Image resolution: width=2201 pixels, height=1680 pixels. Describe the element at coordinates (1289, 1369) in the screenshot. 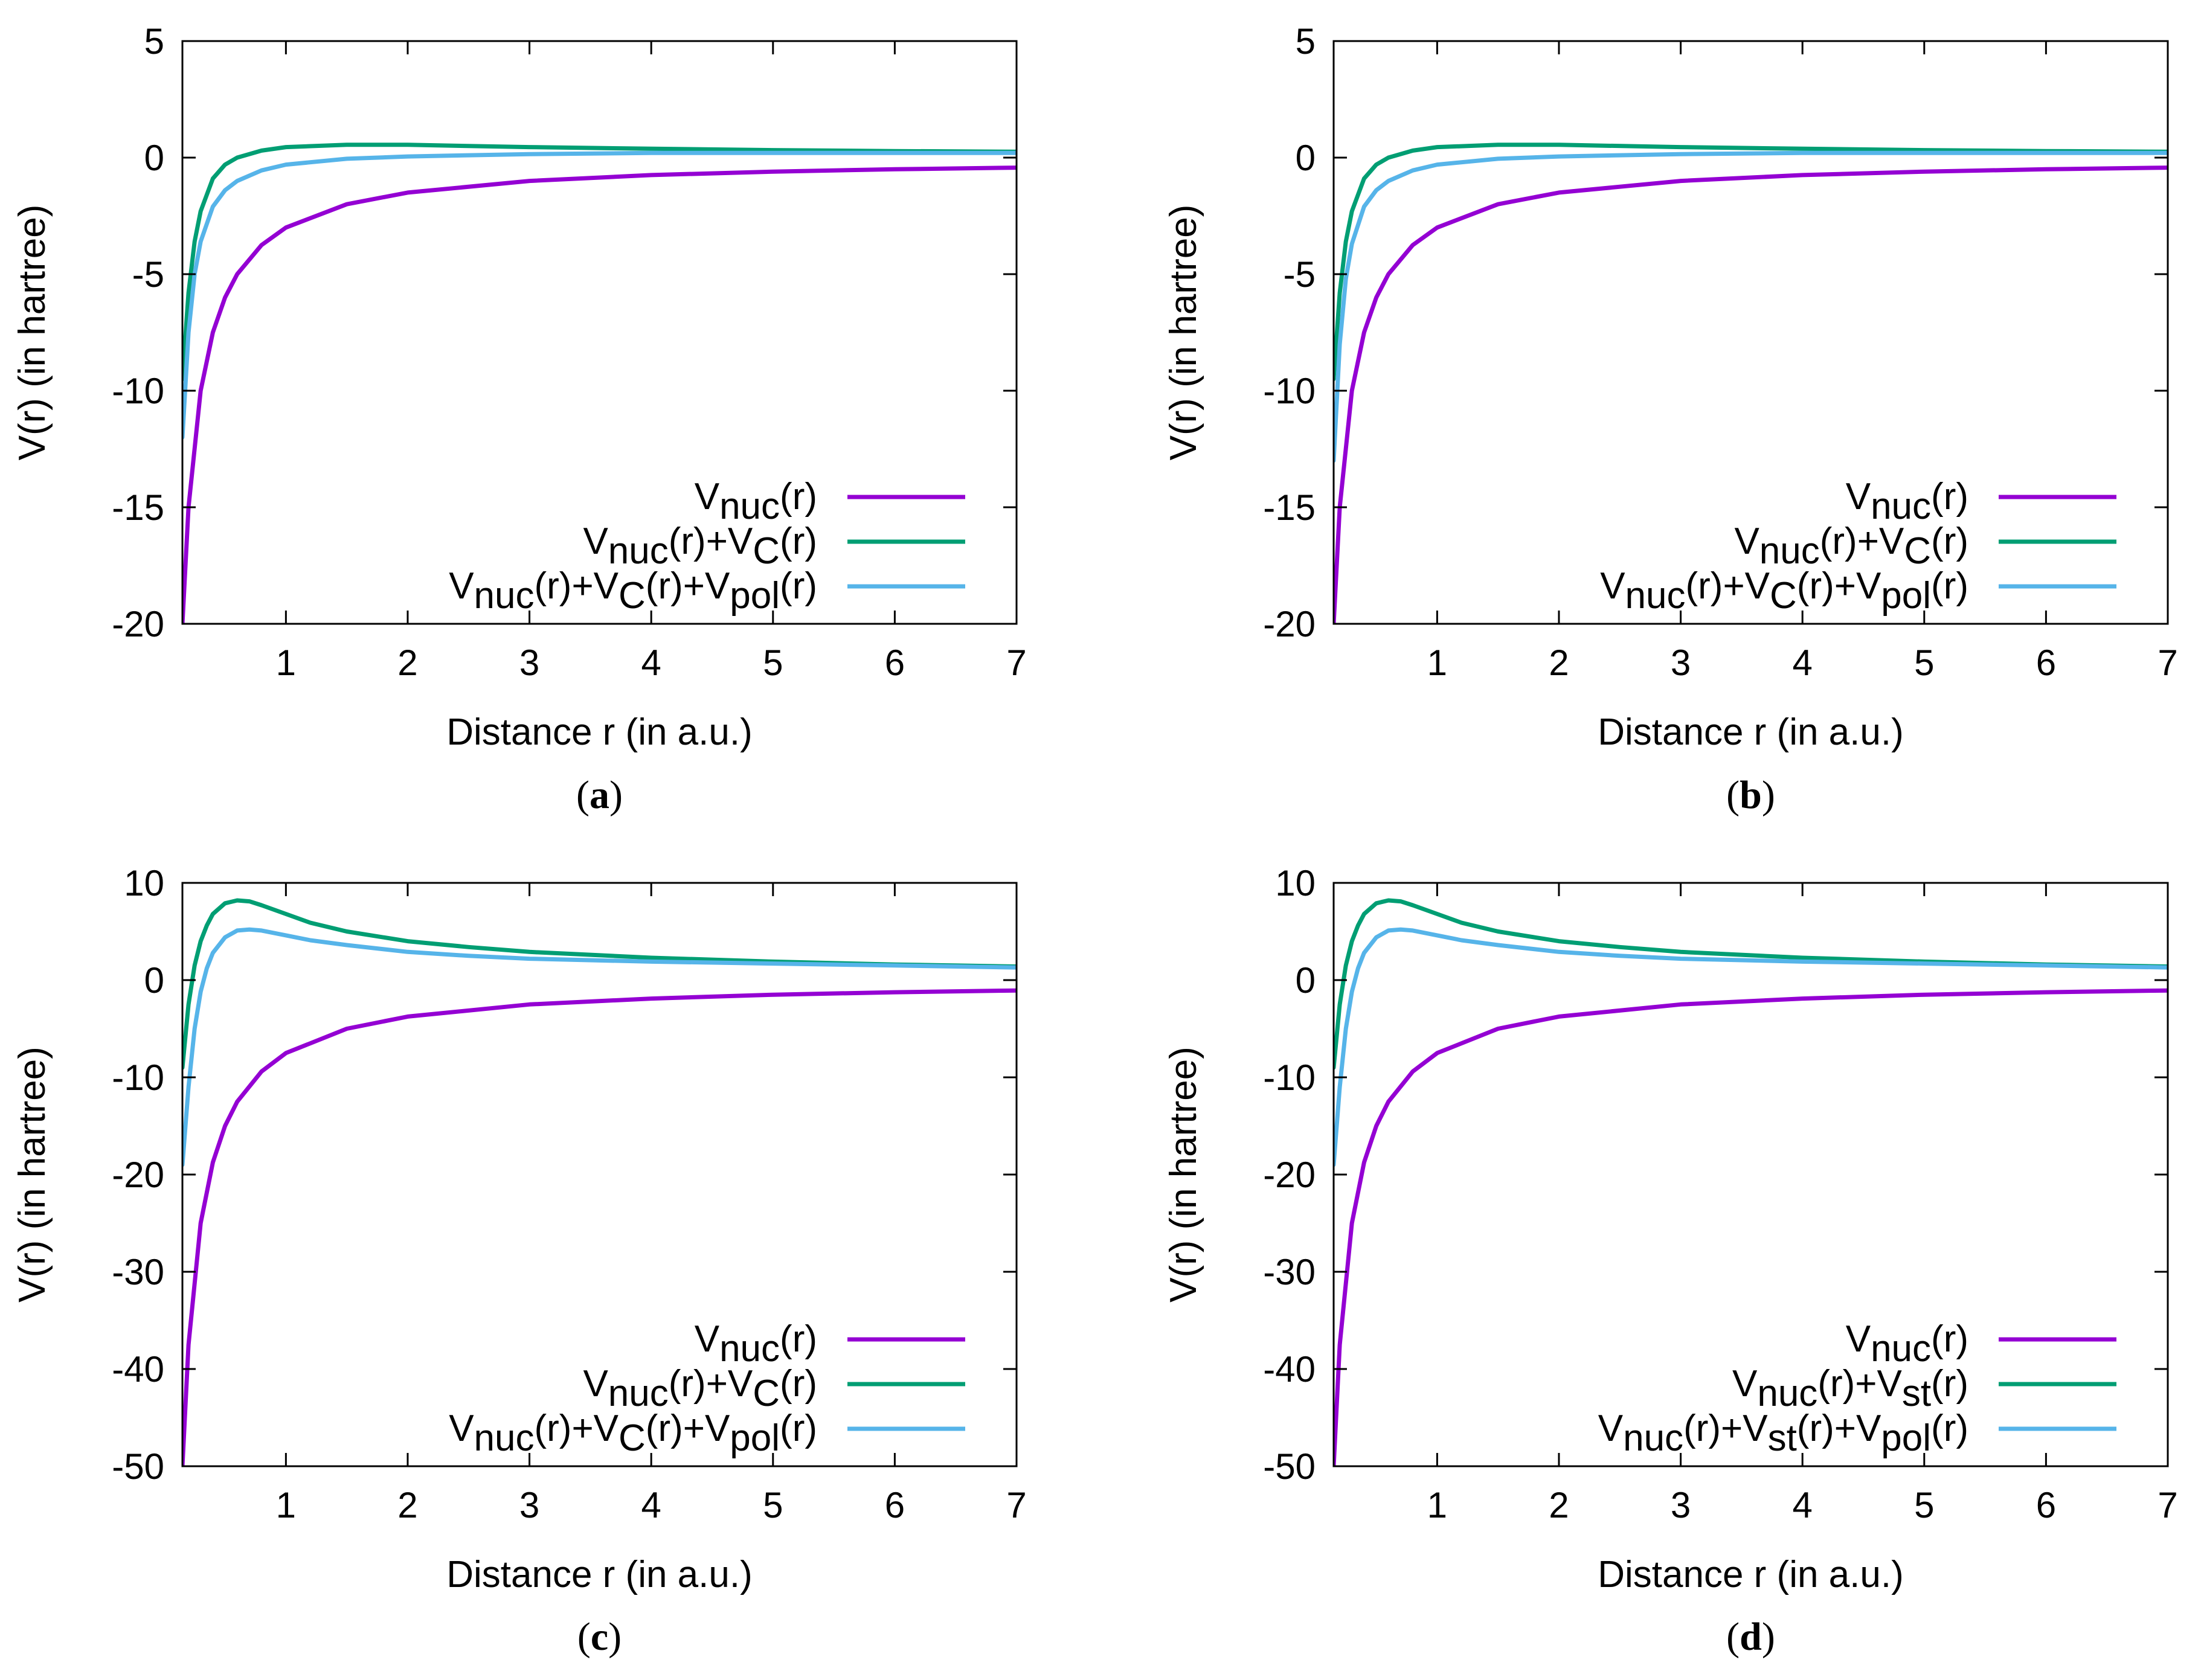

I see `y-tick-label: -40` at that location.